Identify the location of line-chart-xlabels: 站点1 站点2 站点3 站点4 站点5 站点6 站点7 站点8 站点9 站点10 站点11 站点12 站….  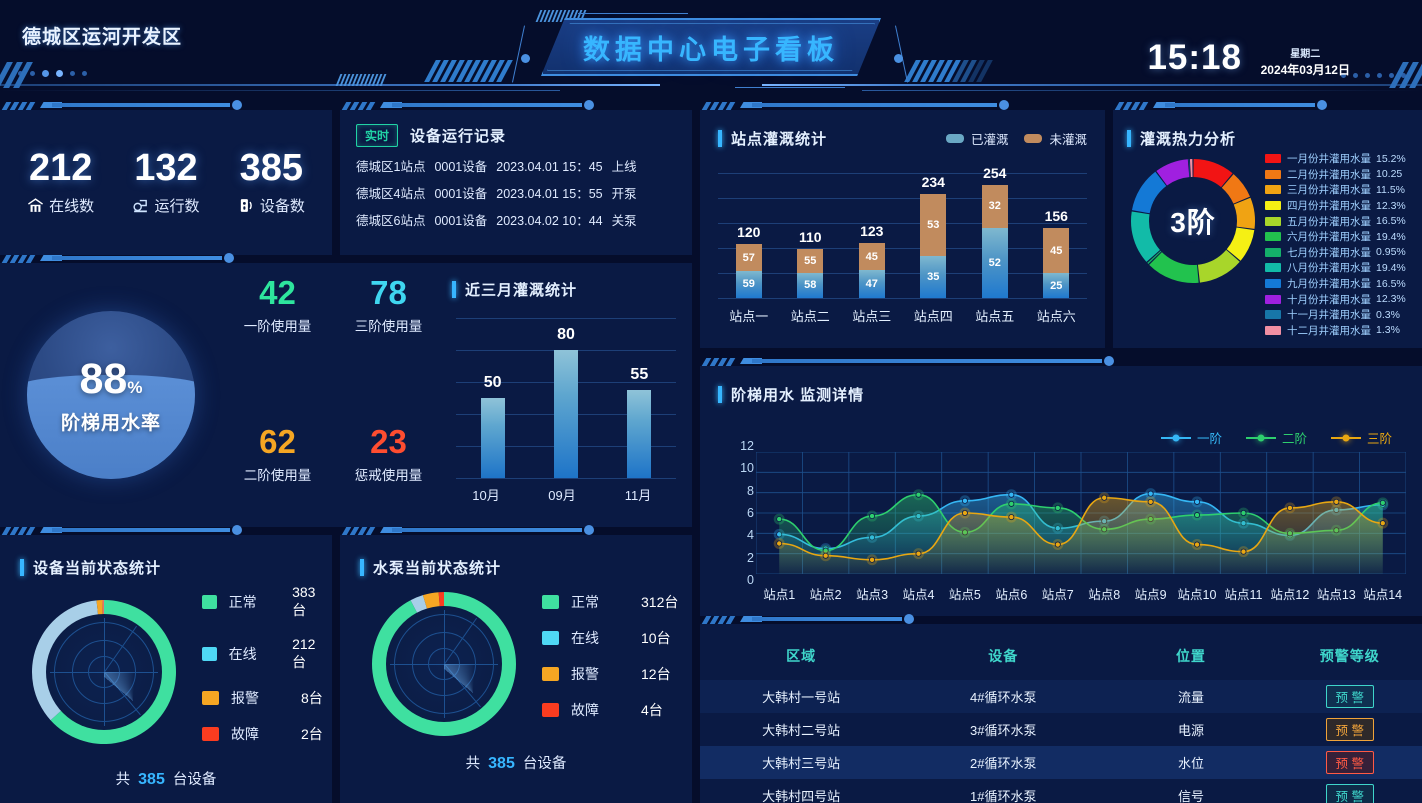
(1081, 593).